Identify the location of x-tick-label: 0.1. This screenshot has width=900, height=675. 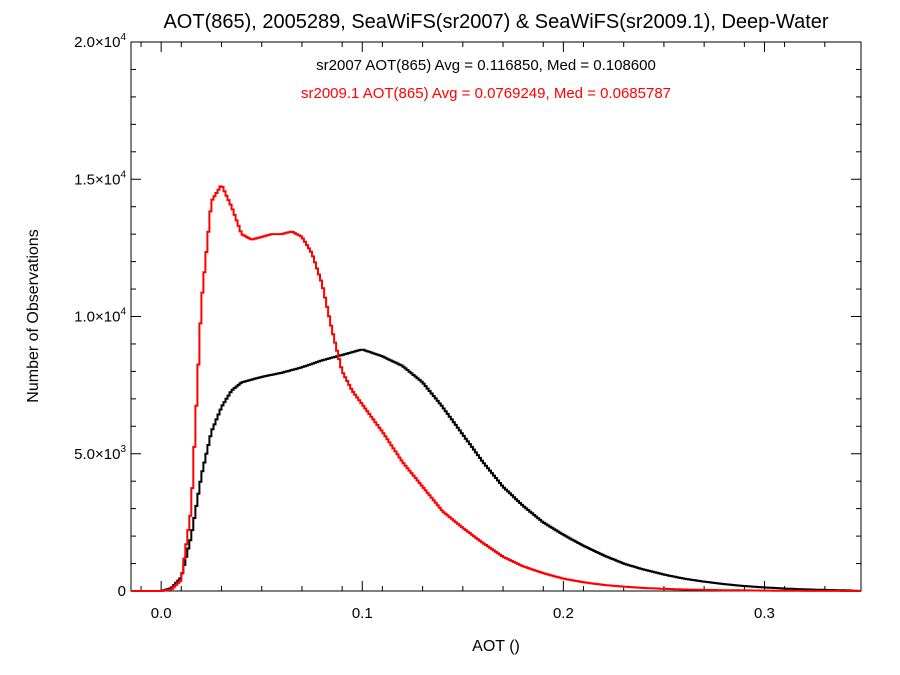
(362, 613).